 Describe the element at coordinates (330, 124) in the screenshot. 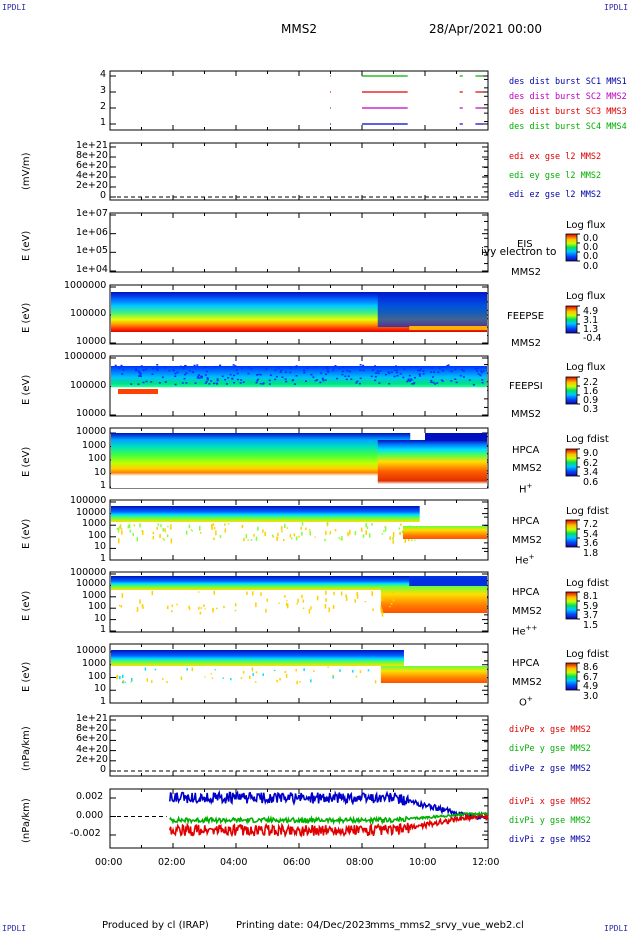

I see `burst-dot` at that location.